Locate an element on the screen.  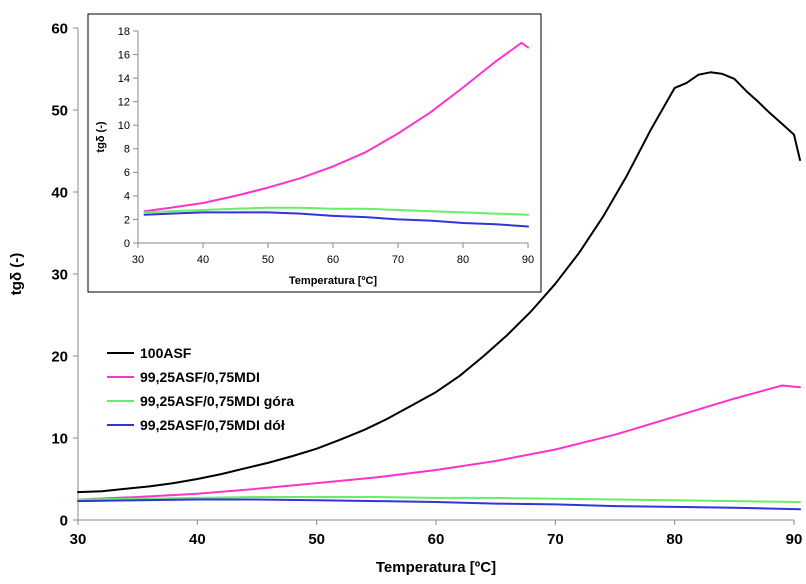
inset-x-tick-label: 40 is located at coordinates (203, 260).